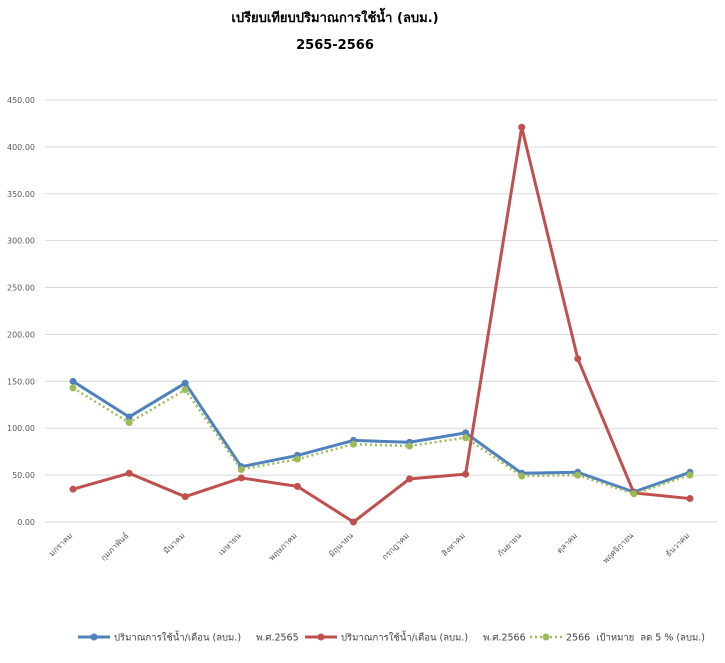  I want to click on legend-label: ปริมาณการใช้น้ำ/เดือน (ลบม.) พ.ศ.2566, so click(433, 637).